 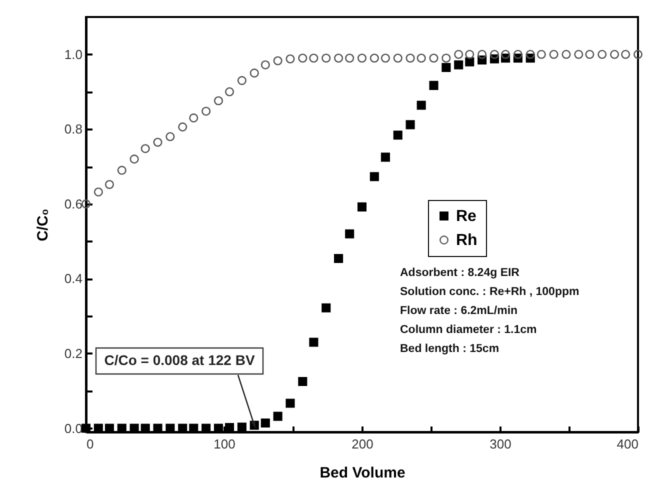 I want to click on x-tick-label: 400, so click(x=627, y=444).